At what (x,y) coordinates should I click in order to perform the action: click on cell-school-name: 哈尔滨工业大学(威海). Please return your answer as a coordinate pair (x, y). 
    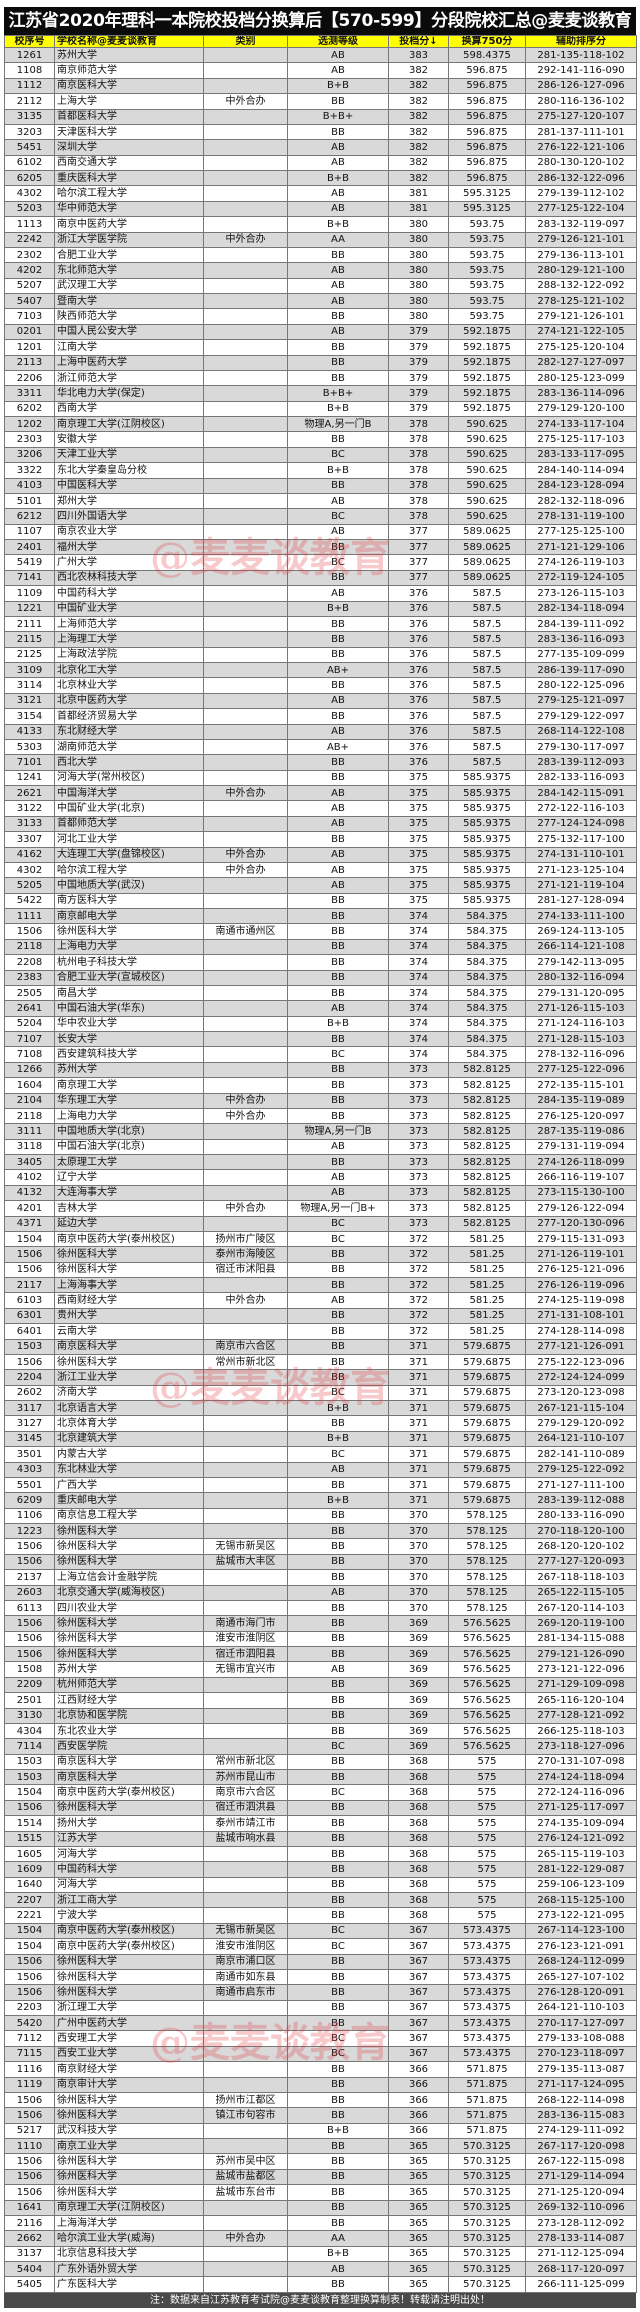
    Looking at the image, I should click on (129, 2238).